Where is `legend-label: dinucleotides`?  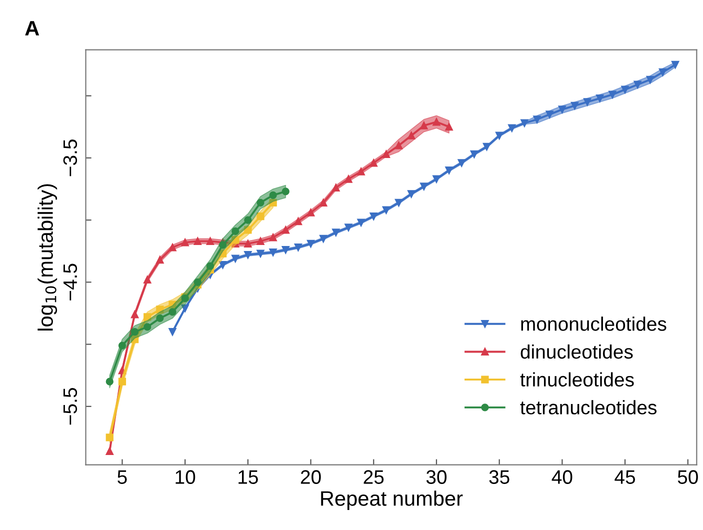
legend-label: dinucleotides is located at coordinates (576, 351).